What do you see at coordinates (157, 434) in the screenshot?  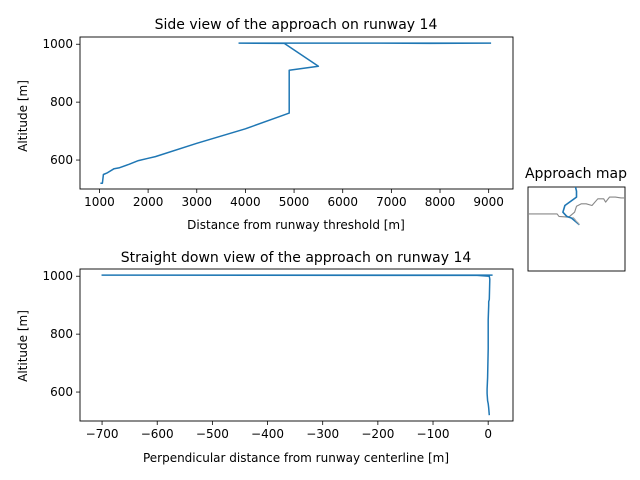 I see `top-view-xtick-label: −600` at bounding box center [157, 434].